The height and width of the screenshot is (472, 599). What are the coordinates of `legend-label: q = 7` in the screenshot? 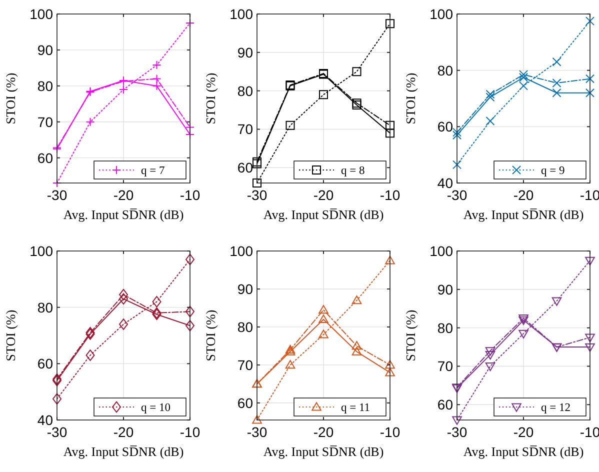 It's located at (153, 171).